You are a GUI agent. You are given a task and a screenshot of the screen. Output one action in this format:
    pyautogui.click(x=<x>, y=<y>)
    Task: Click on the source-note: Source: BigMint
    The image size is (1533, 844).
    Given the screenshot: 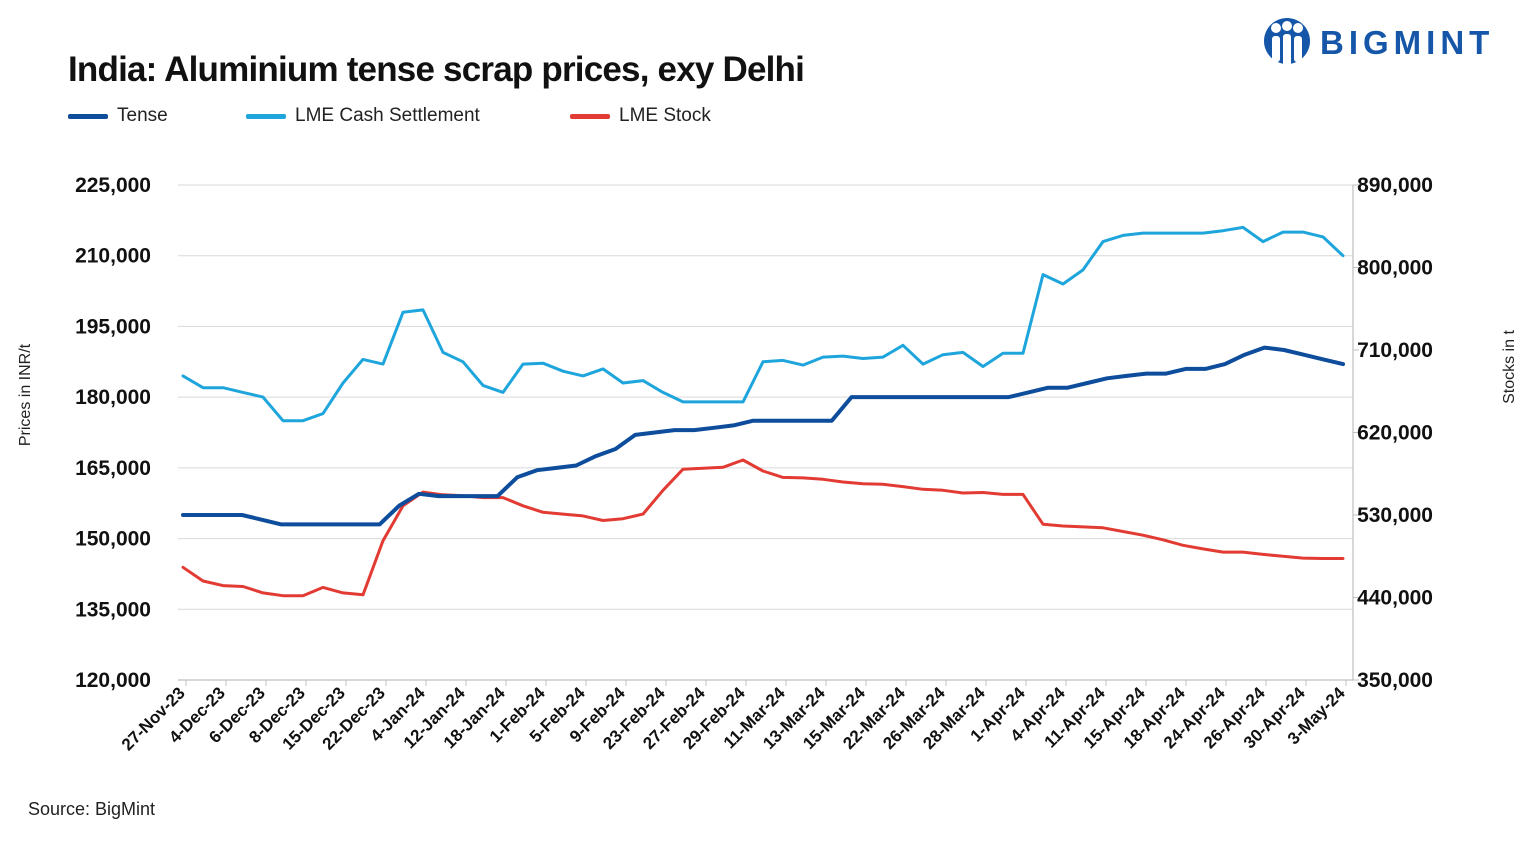 What is the action you would take?
    pyautogui.click(x=92, y=809)
    